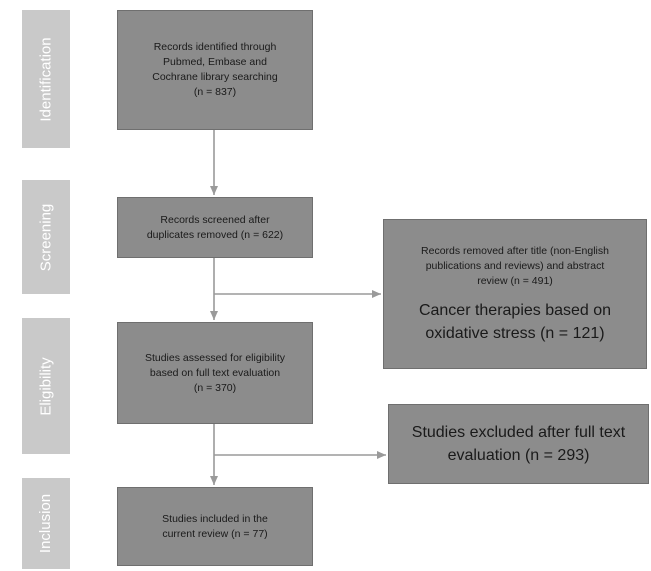 This screenshot has height=571, width=651. Describe the element at coordinates (215, 92) in the screenshot. I see `identified-count: (n = 837)` at that location.